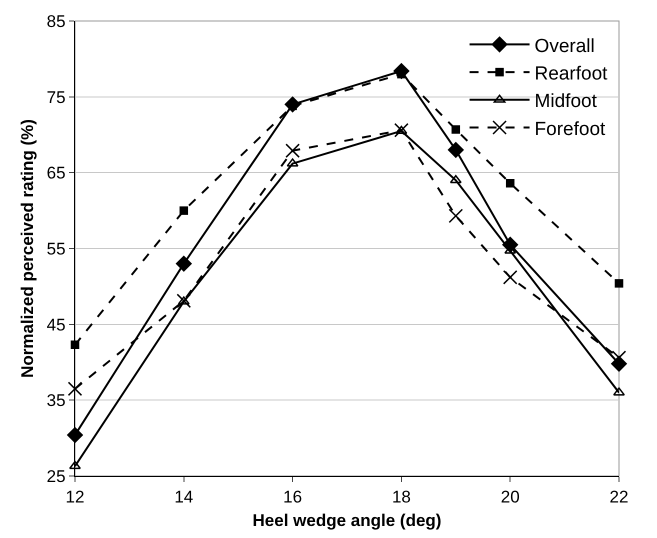 This screenshot has width=657, height=538. Describe the element at coordinates (184, 496) in the screenshot. I see `x-tick-label: 14` at that location.